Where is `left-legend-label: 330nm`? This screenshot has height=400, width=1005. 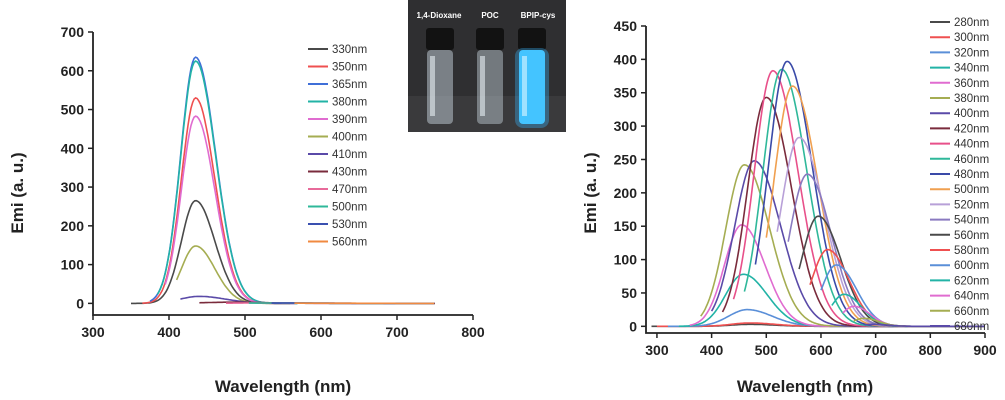
left-legend-label: 330nm is located at coordinates (349, 50).